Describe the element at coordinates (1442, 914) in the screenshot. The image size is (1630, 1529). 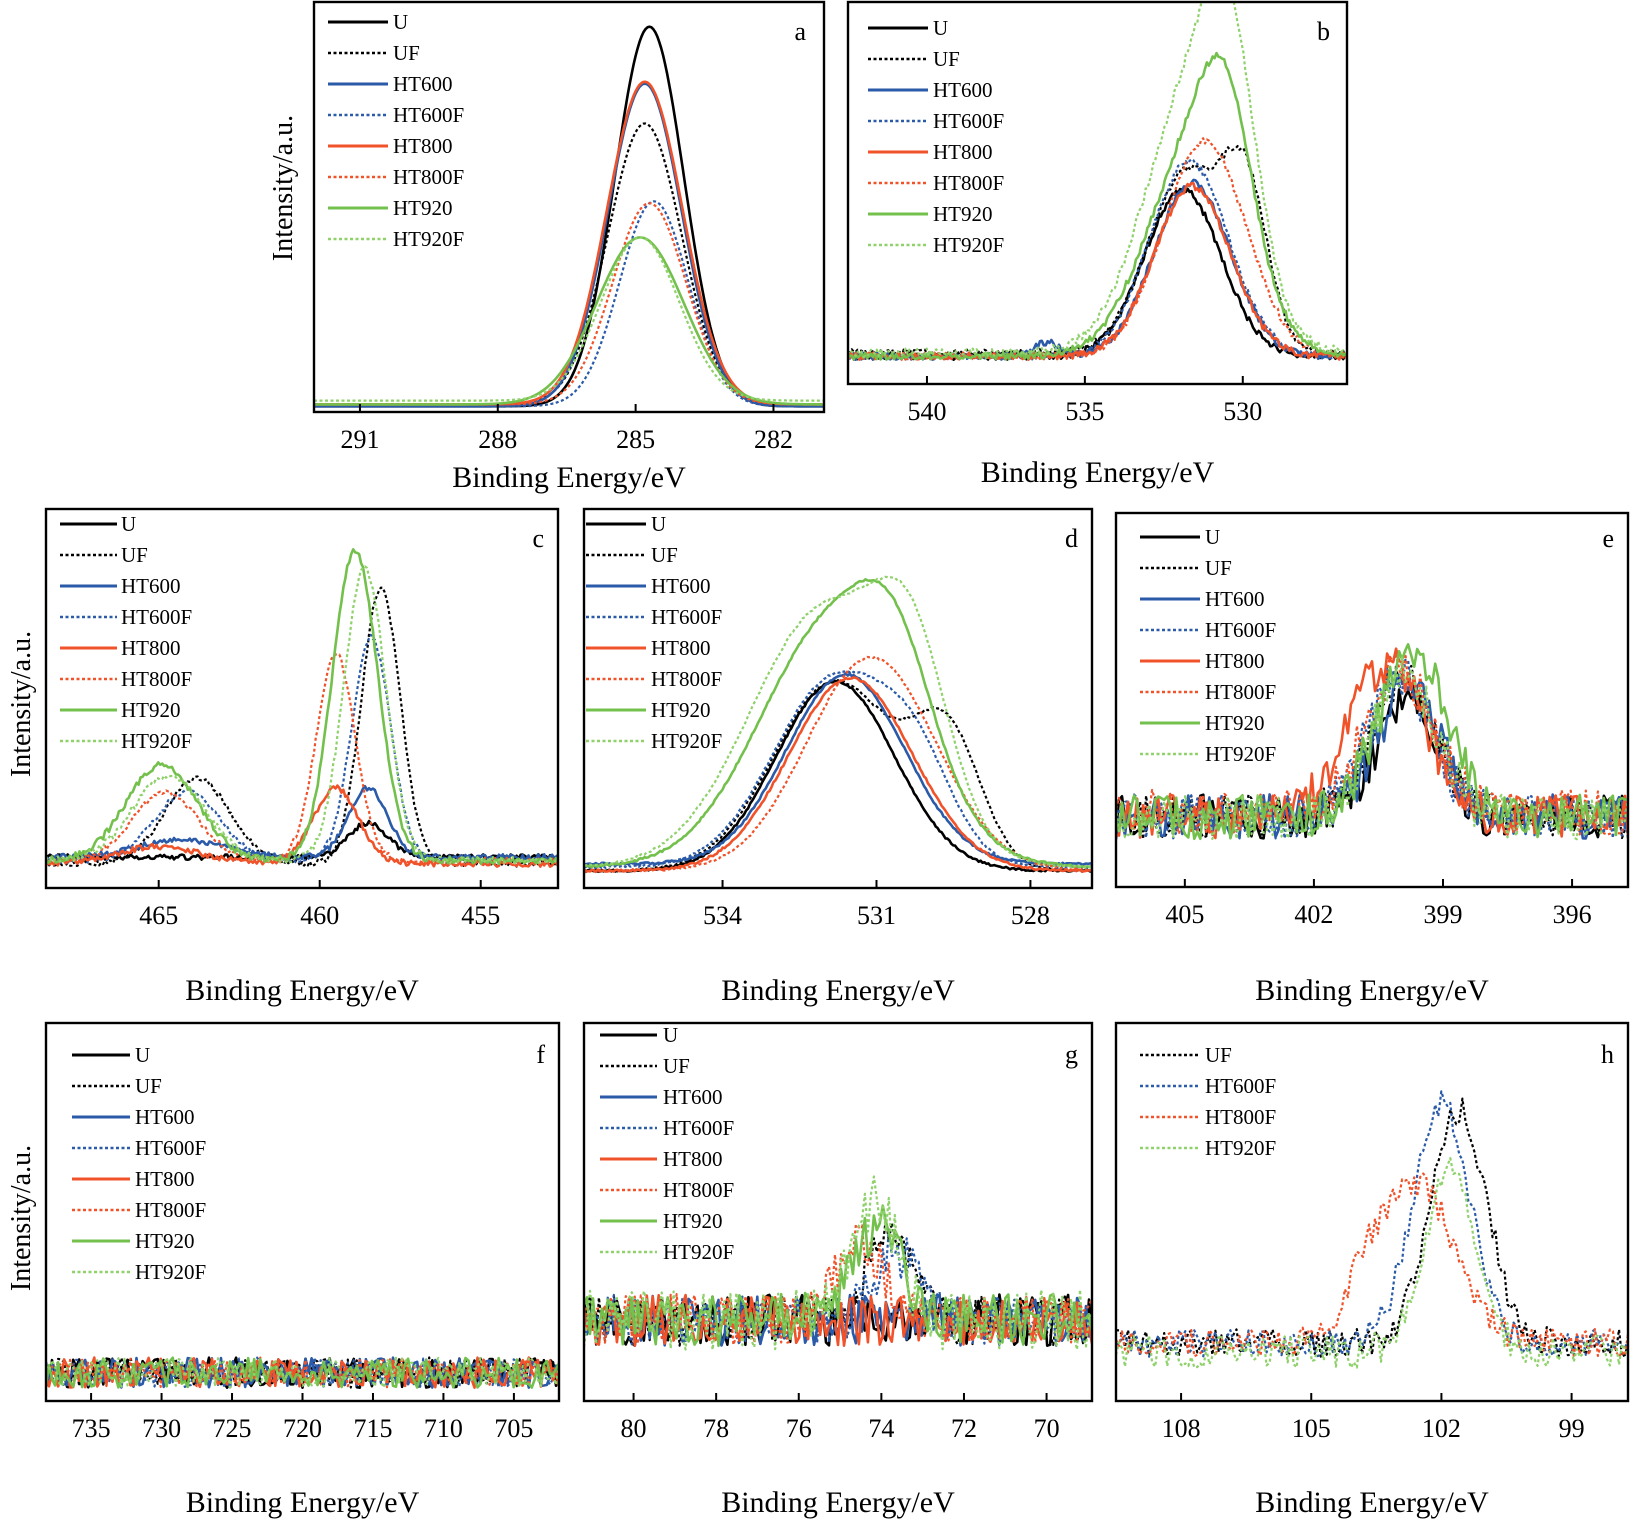
I see `x-tick-label: 399` at that location.